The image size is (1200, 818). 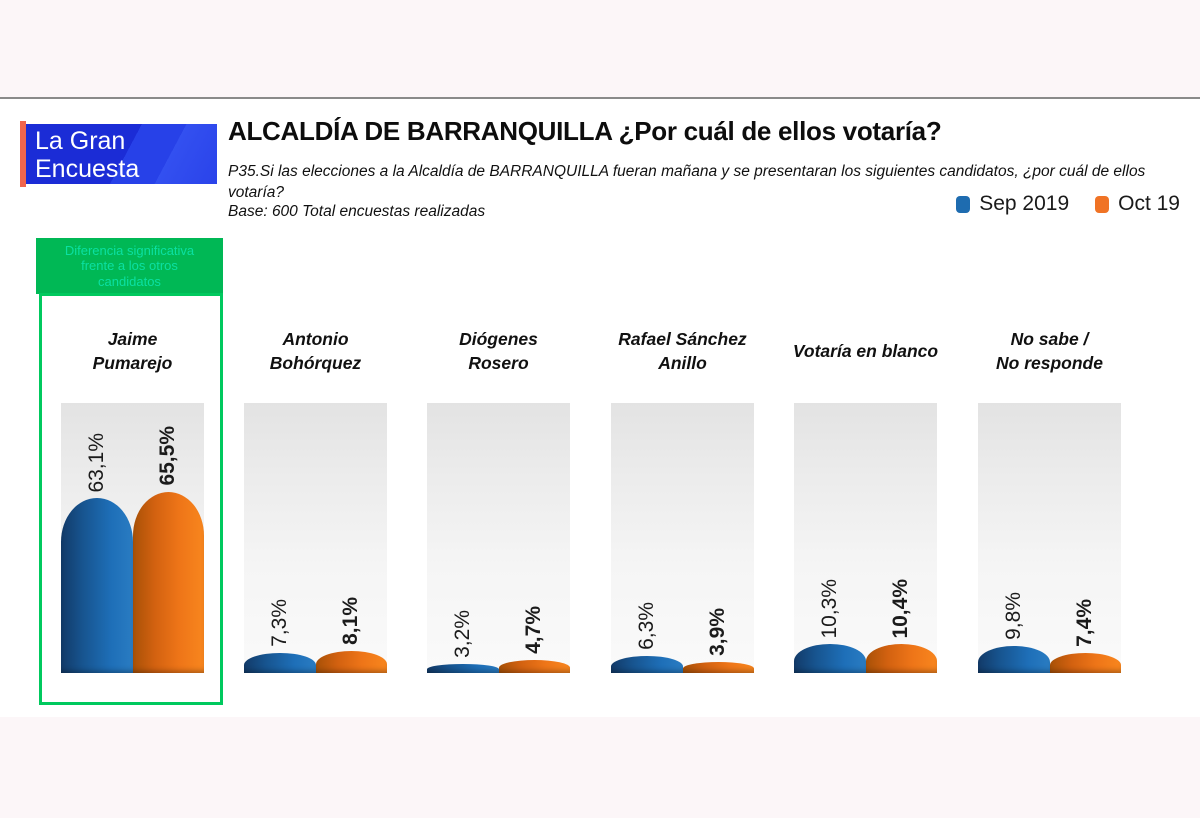 I want to click on legend-label-sep2019: Sep 2019, so click(x=1024, y=203).